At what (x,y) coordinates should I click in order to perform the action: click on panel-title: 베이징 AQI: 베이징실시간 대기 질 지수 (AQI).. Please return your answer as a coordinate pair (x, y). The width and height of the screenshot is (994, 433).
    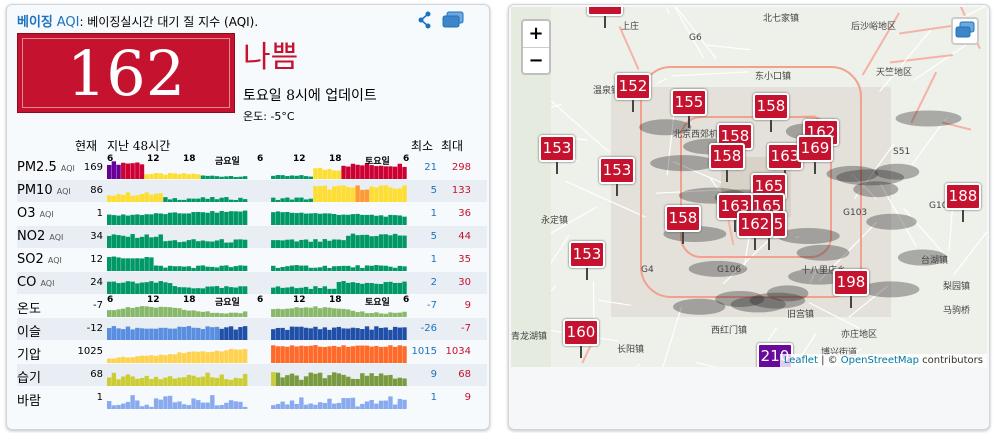
    Looking at the image, I should click on (137, 20).